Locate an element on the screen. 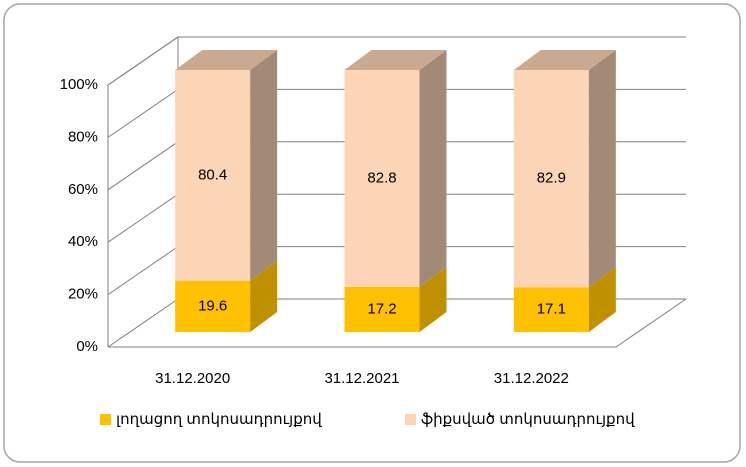 The height and width of the screenshot is (467, 746). legend-label: ֆիքսված տոկոսադրույքով is located at coordinates (528, 419).